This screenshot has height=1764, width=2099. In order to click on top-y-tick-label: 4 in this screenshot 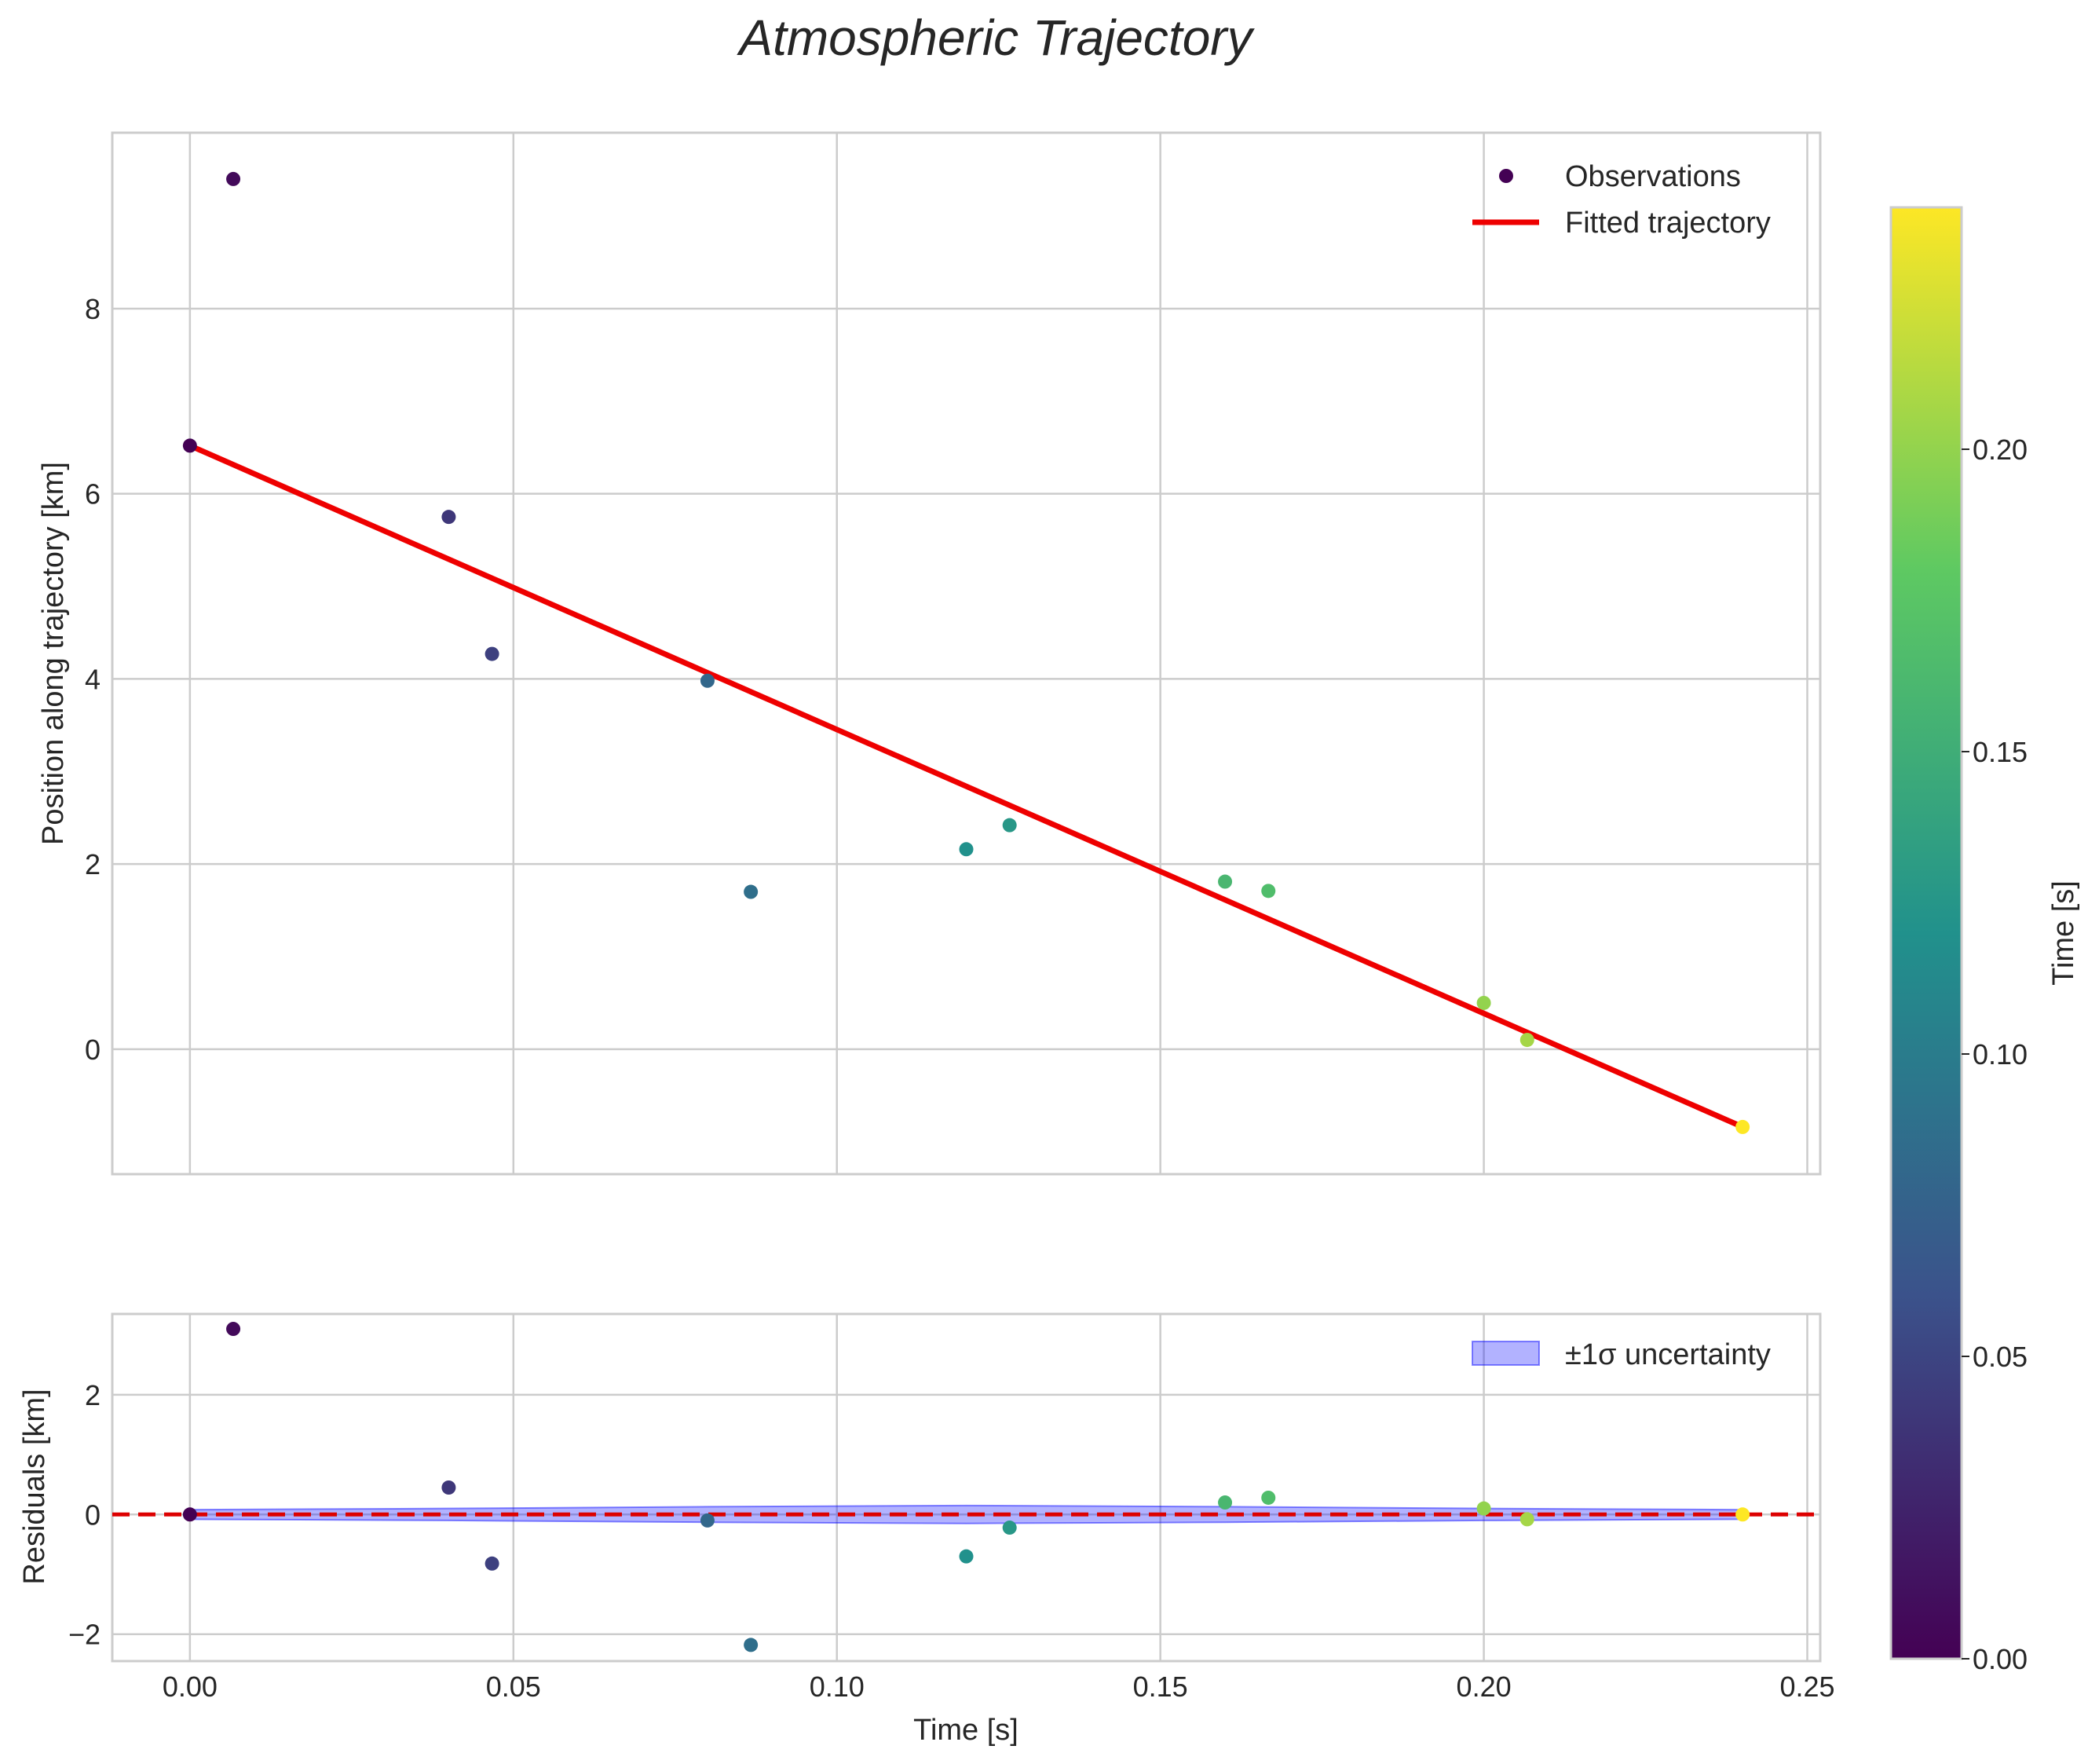, I will do `click(93, 679)`.